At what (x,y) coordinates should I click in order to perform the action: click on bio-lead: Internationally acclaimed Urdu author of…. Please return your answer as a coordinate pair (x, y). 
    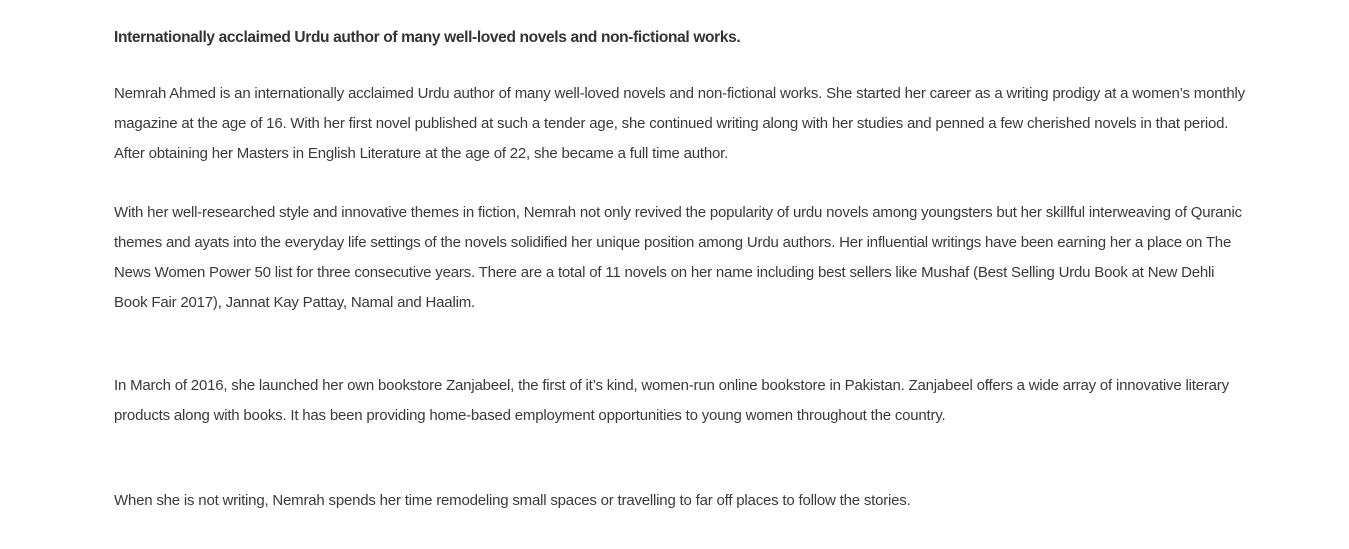
    Looking at the image, I should click on (427, 37).